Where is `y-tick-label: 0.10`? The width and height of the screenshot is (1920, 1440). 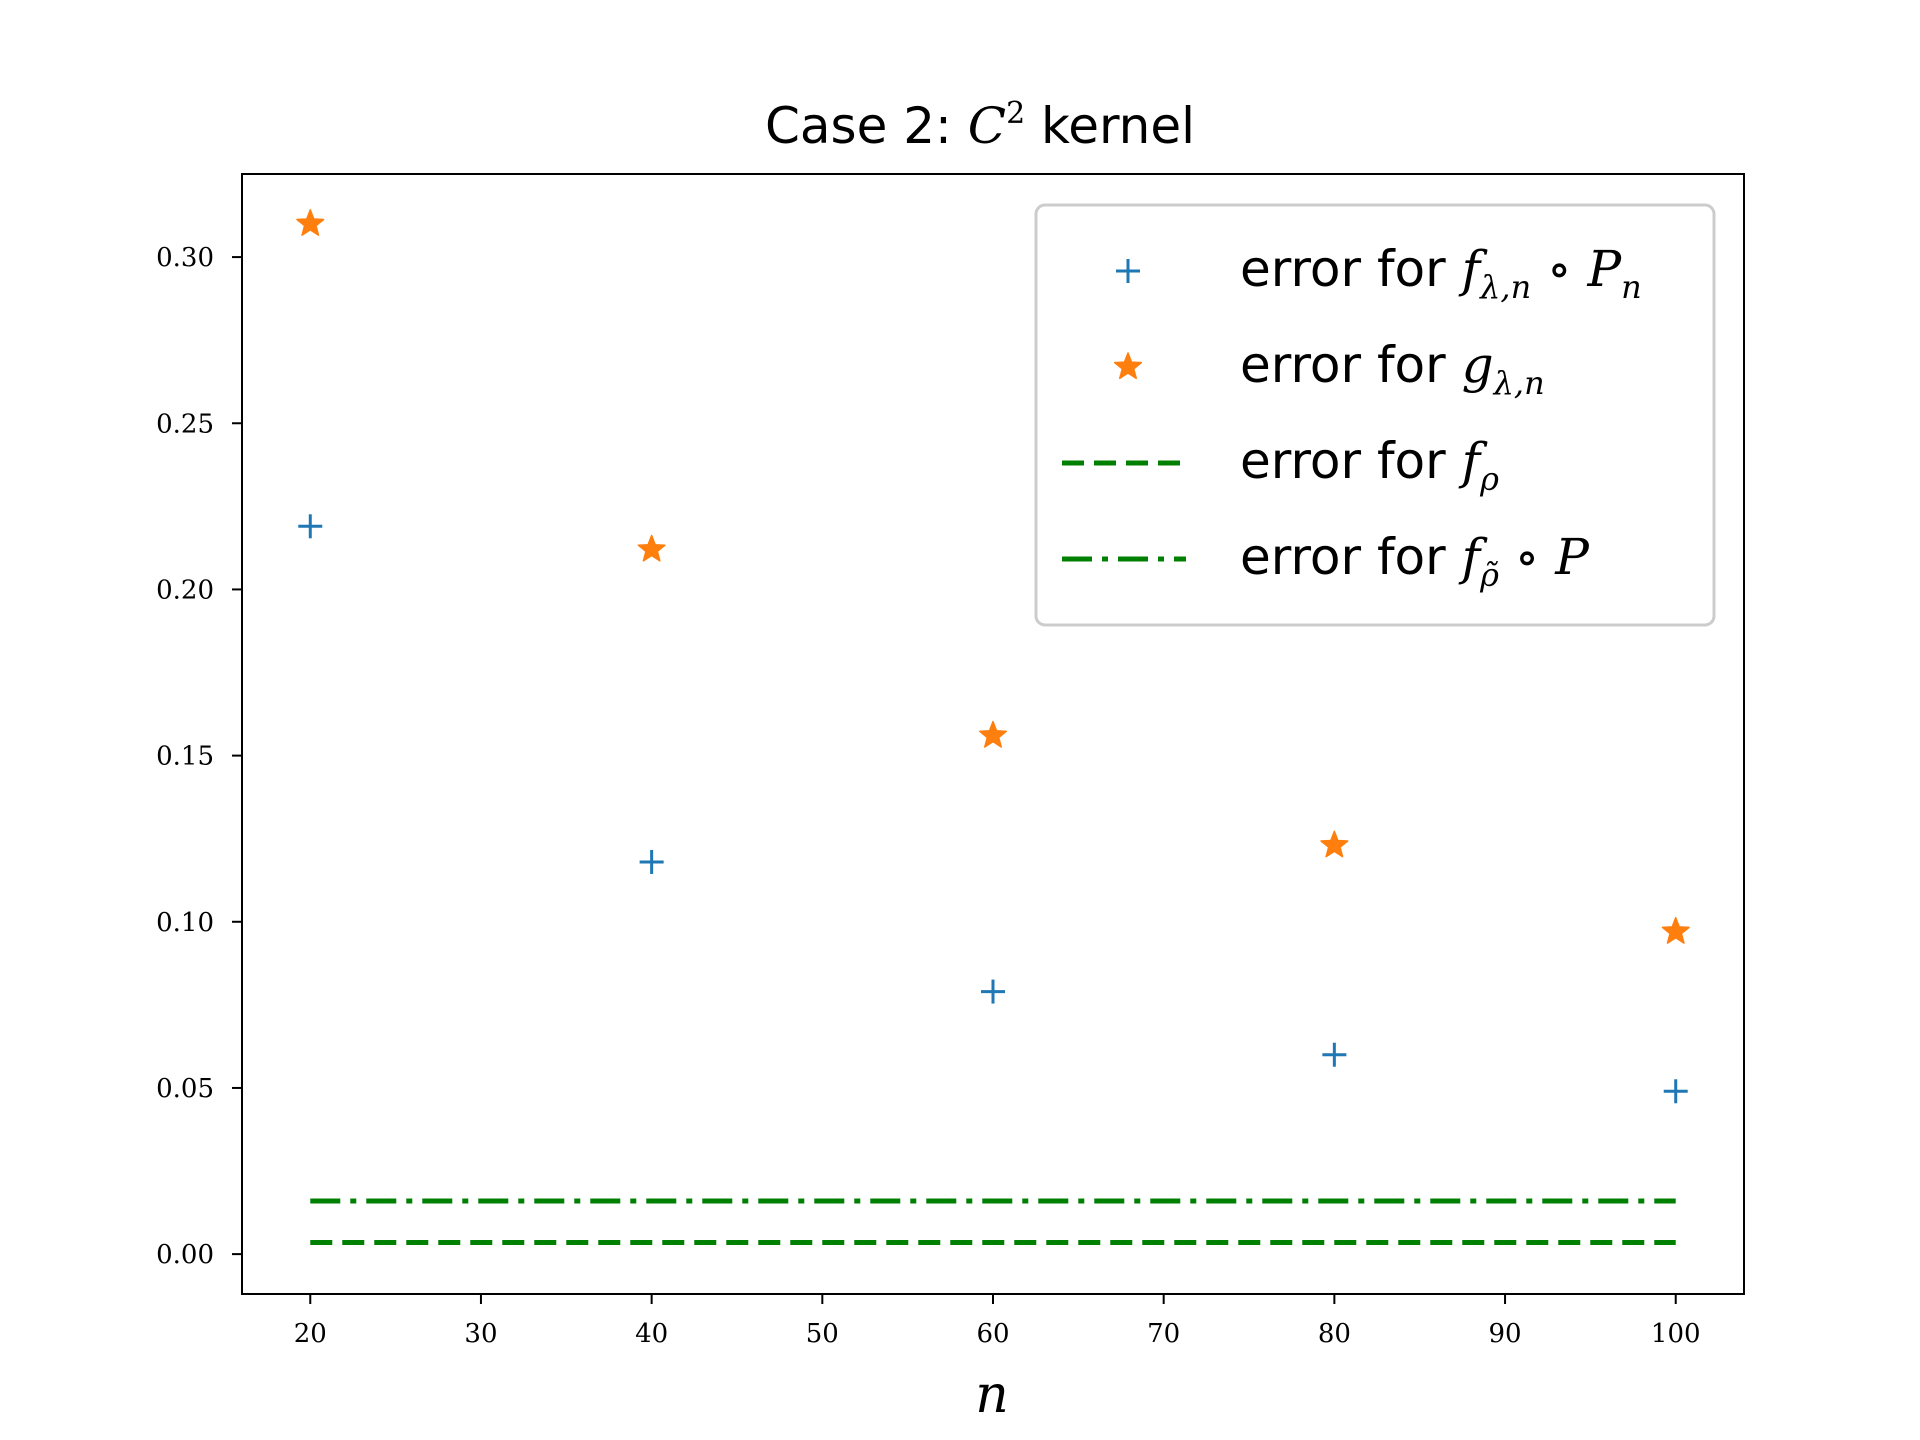 y-tick-label: 0.10 is located at coordinates (185, 923).